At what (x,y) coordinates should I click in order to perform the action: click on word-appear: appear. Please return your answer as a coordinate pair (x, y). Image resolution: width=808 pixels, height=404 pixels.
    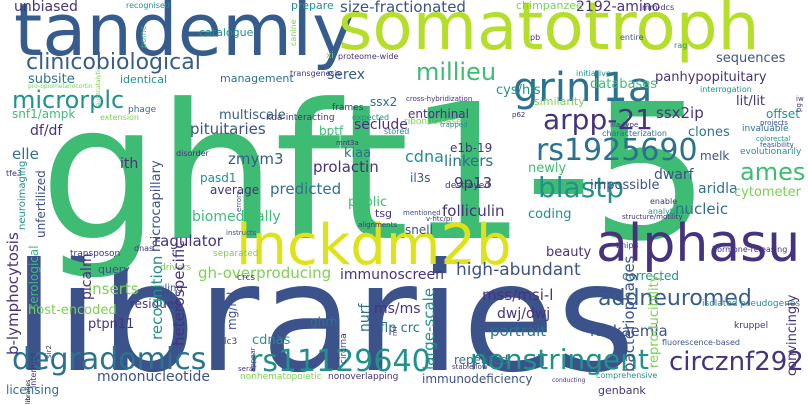
    Looking at the image, I should click on (253, 359).